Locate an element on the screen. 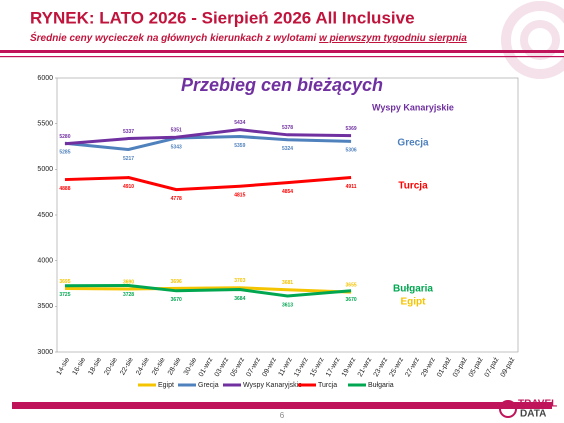 This screenshot has width=564, height=423. value-label: 5378 is located at coordinates (287, 128).